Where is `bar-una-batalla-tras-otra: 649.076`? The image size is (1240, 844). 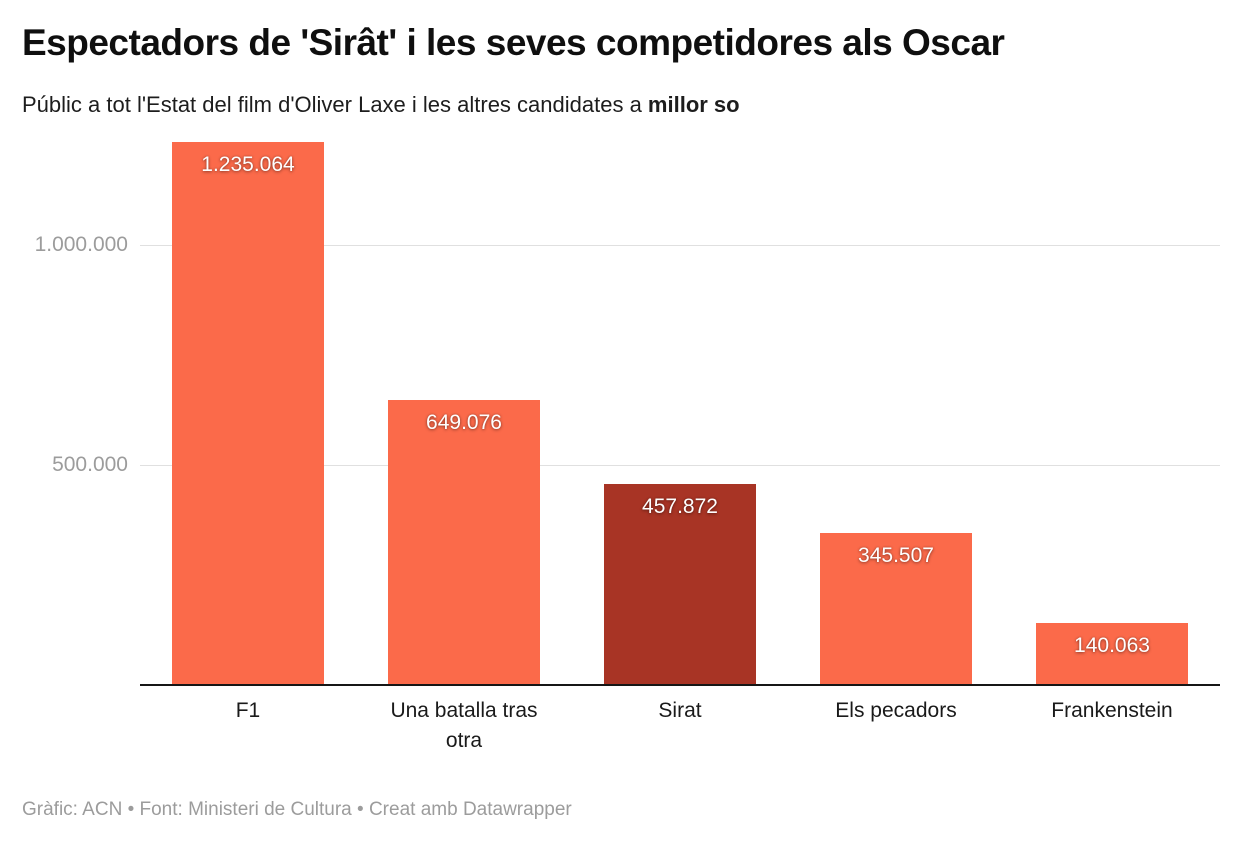
bar-una-batalla-tras-otra: 649.076 is located at coordinates (464, 542).